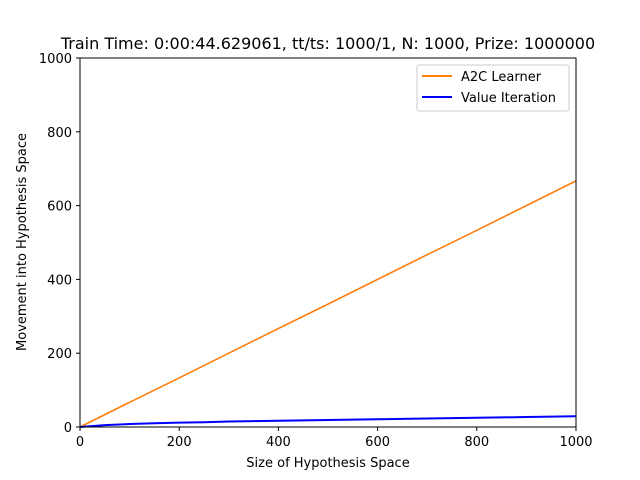 The image size is (640, 480). I want to click on x-tick-label: 600, so click(377, 442).